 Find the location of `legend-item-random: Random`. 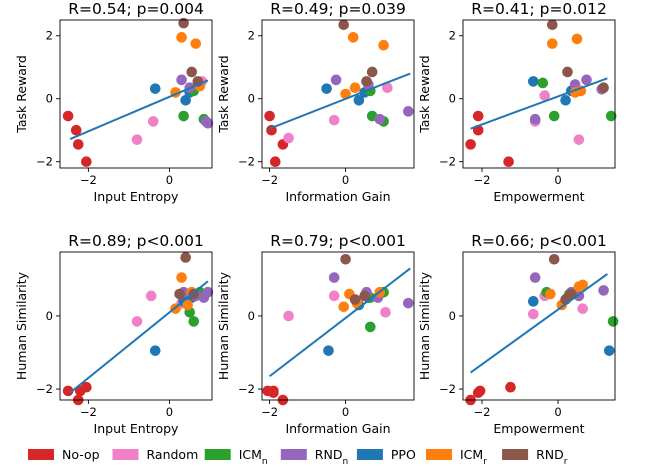

legend-item-random: Random is located at coordinates (155, 454).